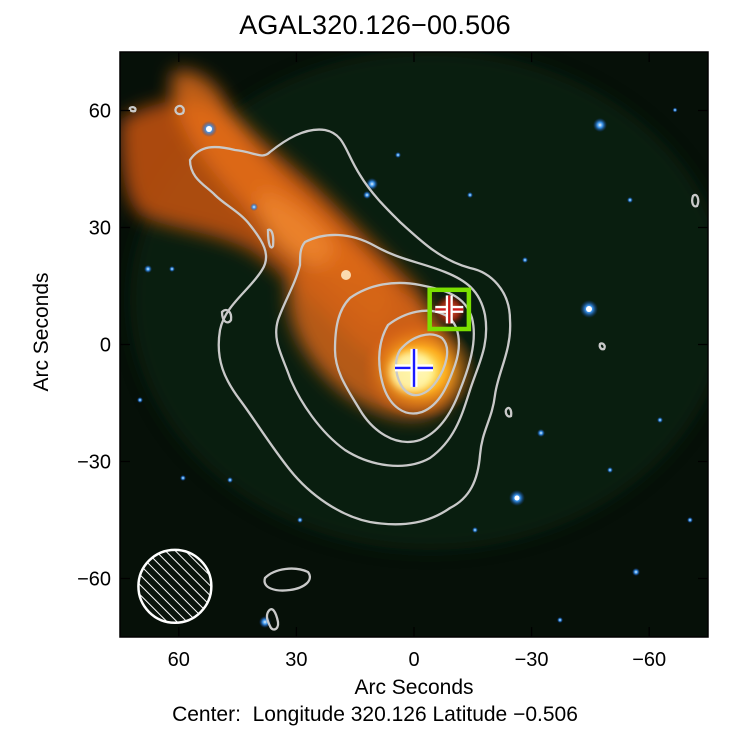 This screenshot has width=750, height=750. Describe the element at coordinates (296, 660) in the screenshot. I see `x-tick-label: 30` at that location.